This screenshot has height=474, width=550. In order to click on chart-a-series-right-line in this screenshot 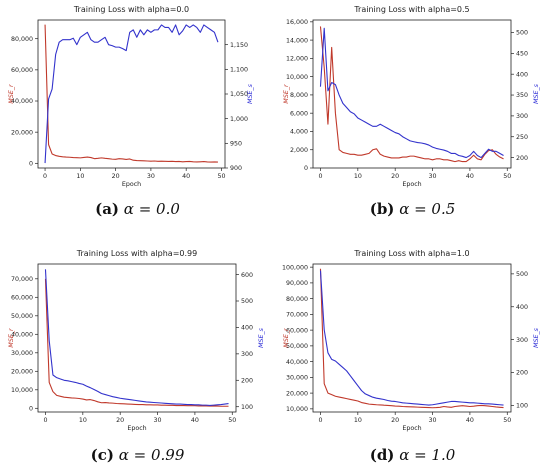, I will do `click(131, 94)`.